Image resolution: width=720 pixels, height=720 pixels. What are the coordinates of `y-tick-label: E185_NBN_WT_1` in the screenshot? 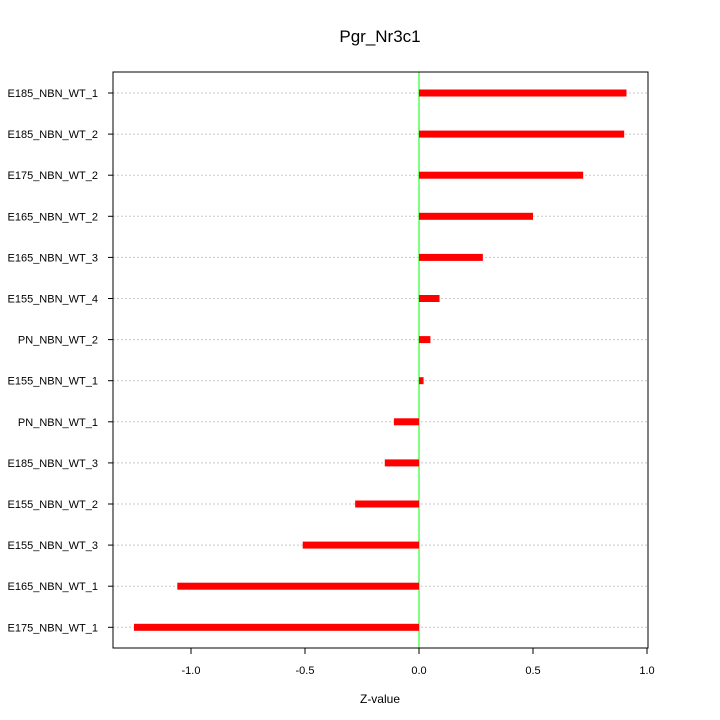 It's located at (53, 94).